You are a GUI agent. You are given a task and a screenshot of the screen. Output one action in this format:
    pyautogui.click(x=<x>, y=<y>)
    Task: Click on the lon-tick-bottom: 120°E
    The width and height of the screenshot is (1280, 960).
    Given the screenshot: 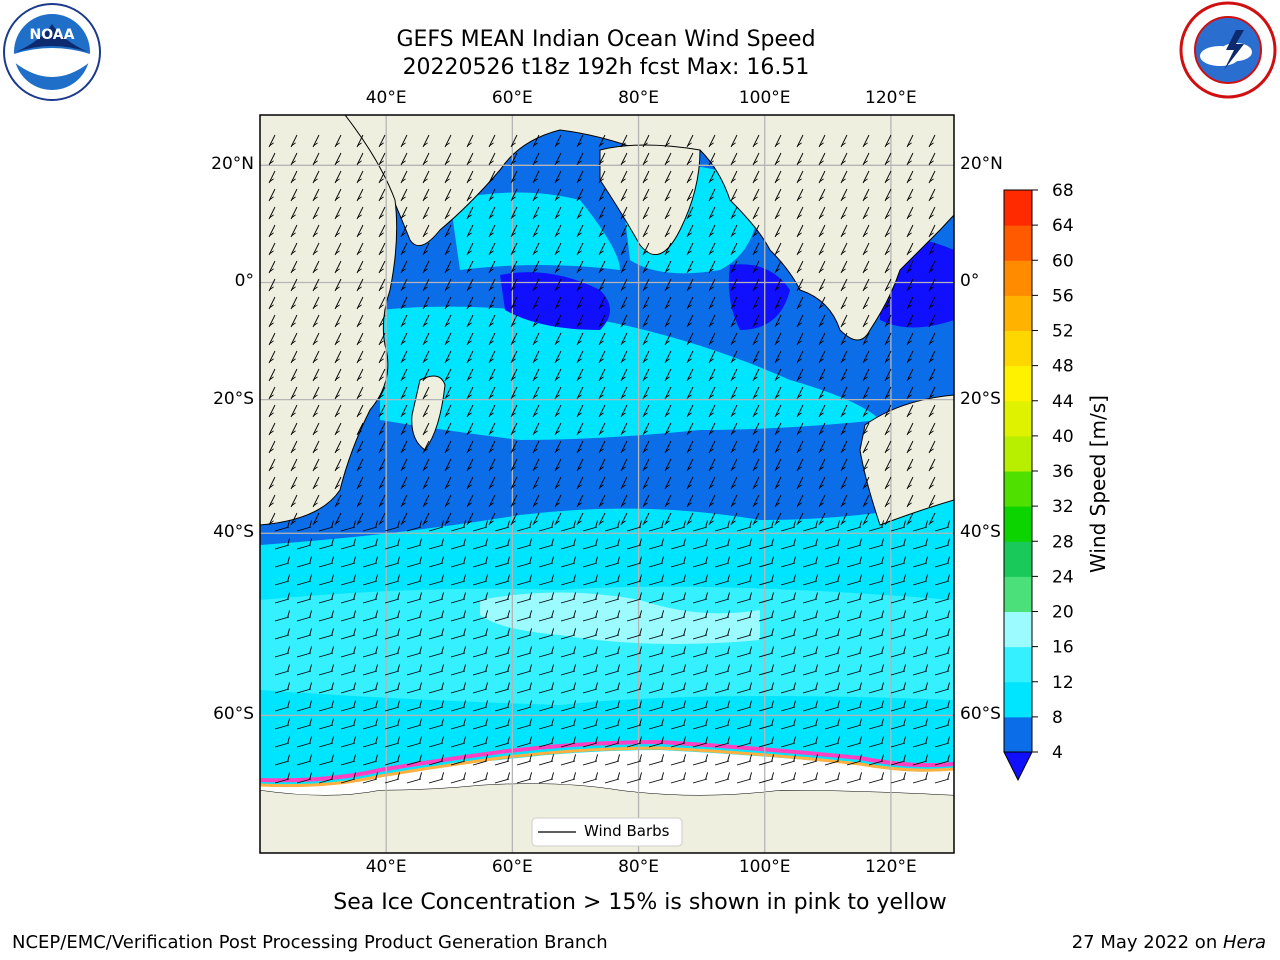 What is the action you would take?
    pyautogui.click(x=891, y=867)
    